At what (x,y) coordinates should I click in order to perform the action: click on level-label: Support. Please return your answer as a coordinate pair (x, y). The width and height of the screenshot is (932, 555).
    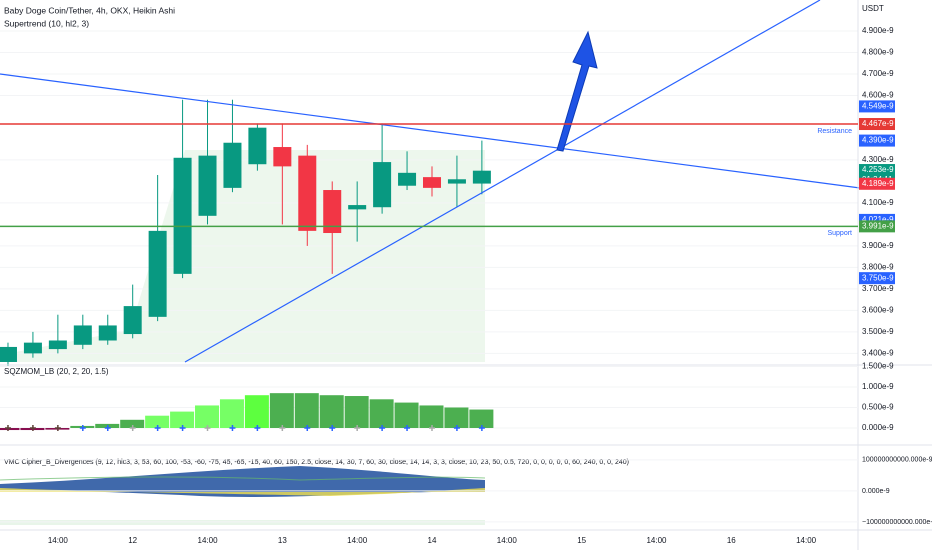
    Looking at the image, I should click on (839, 233).